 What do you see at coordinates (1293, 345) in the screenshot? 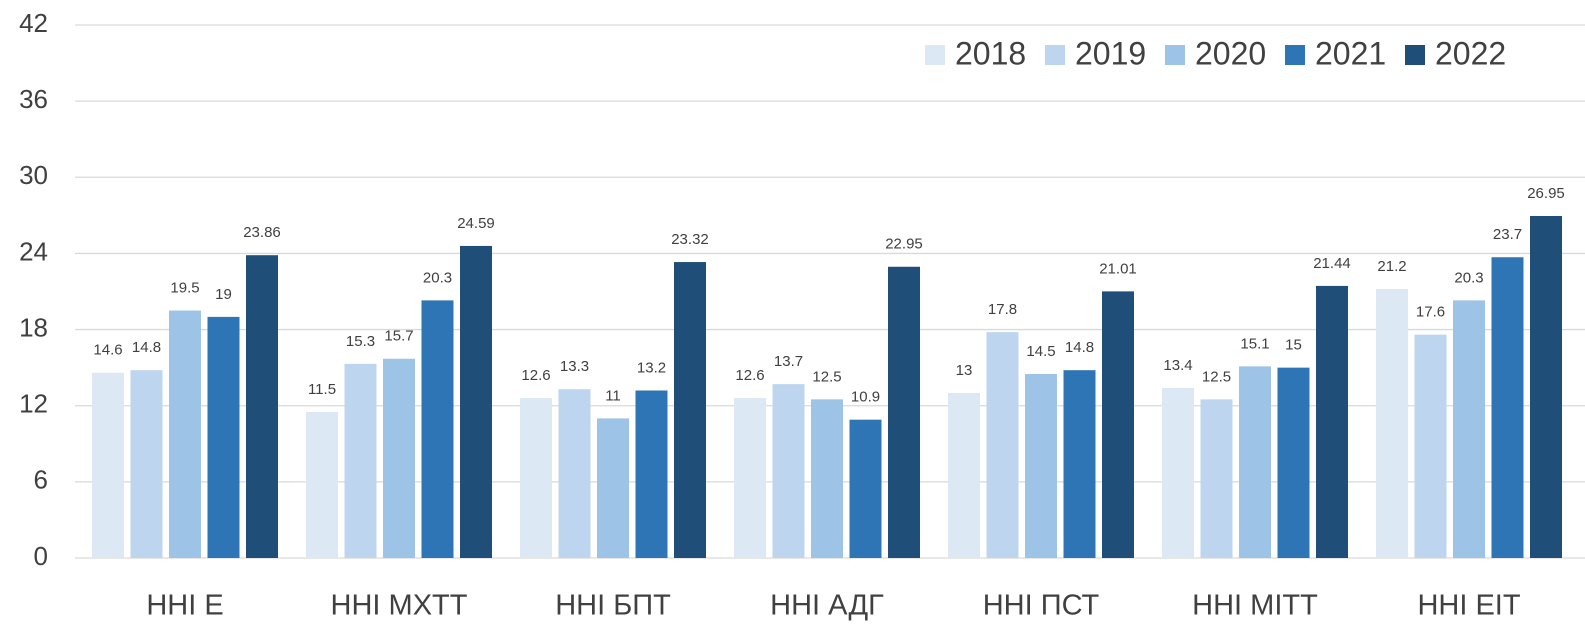
I see `data-label: 15` at bounding box center [1293, 345].